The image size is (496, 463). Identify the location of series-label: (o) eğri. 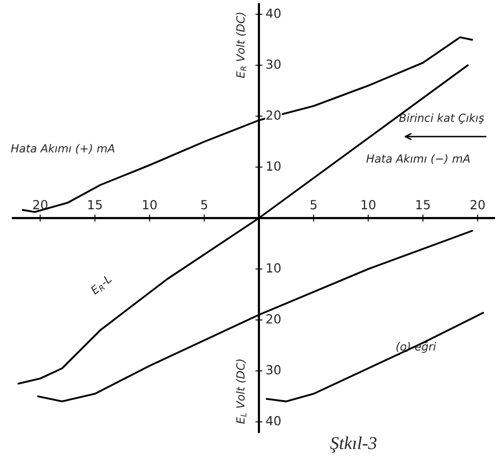
(416, 347).